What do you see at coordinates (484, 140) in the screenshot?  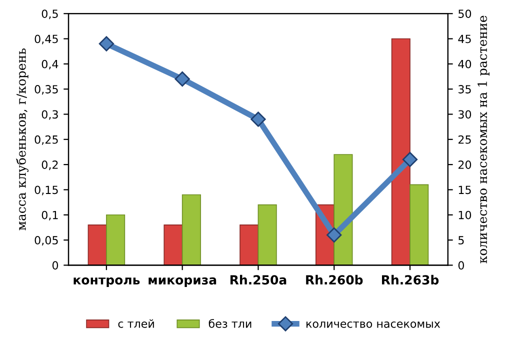 I see `y2-axis-title: количество насекомых на 1 растение` at bounding box center [484, 140].